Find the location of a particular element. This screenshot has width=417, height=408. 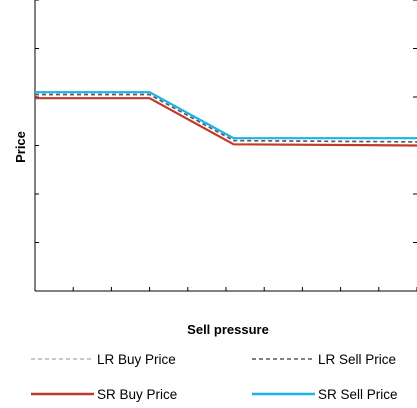

legend-item: LR Buy Price is located at coordinates (103, 359).